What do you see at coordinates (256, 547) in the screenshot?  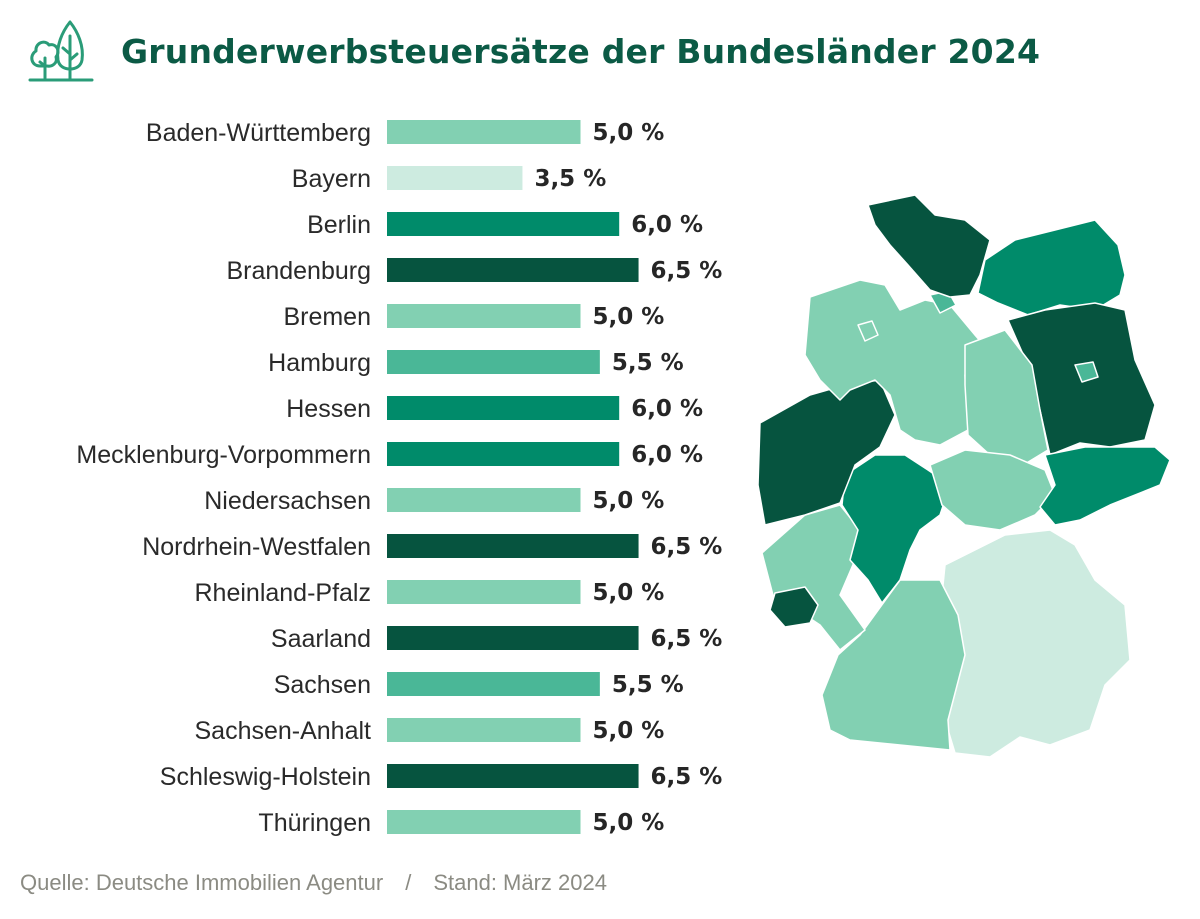 I see `category-label: Nordrhein-Westfalen` at bounding box center [256, 547].